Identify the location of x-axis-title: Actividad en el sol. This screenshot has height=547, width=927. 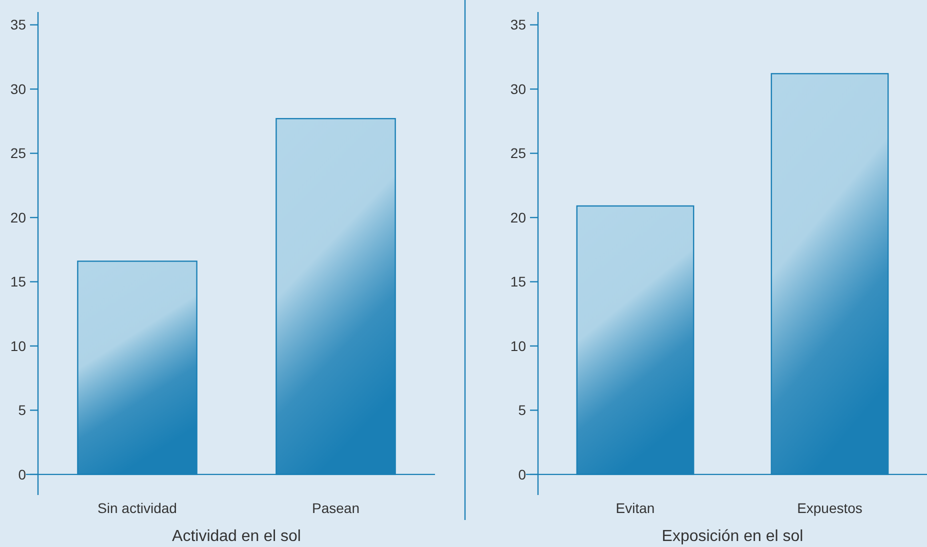
(236, 536).